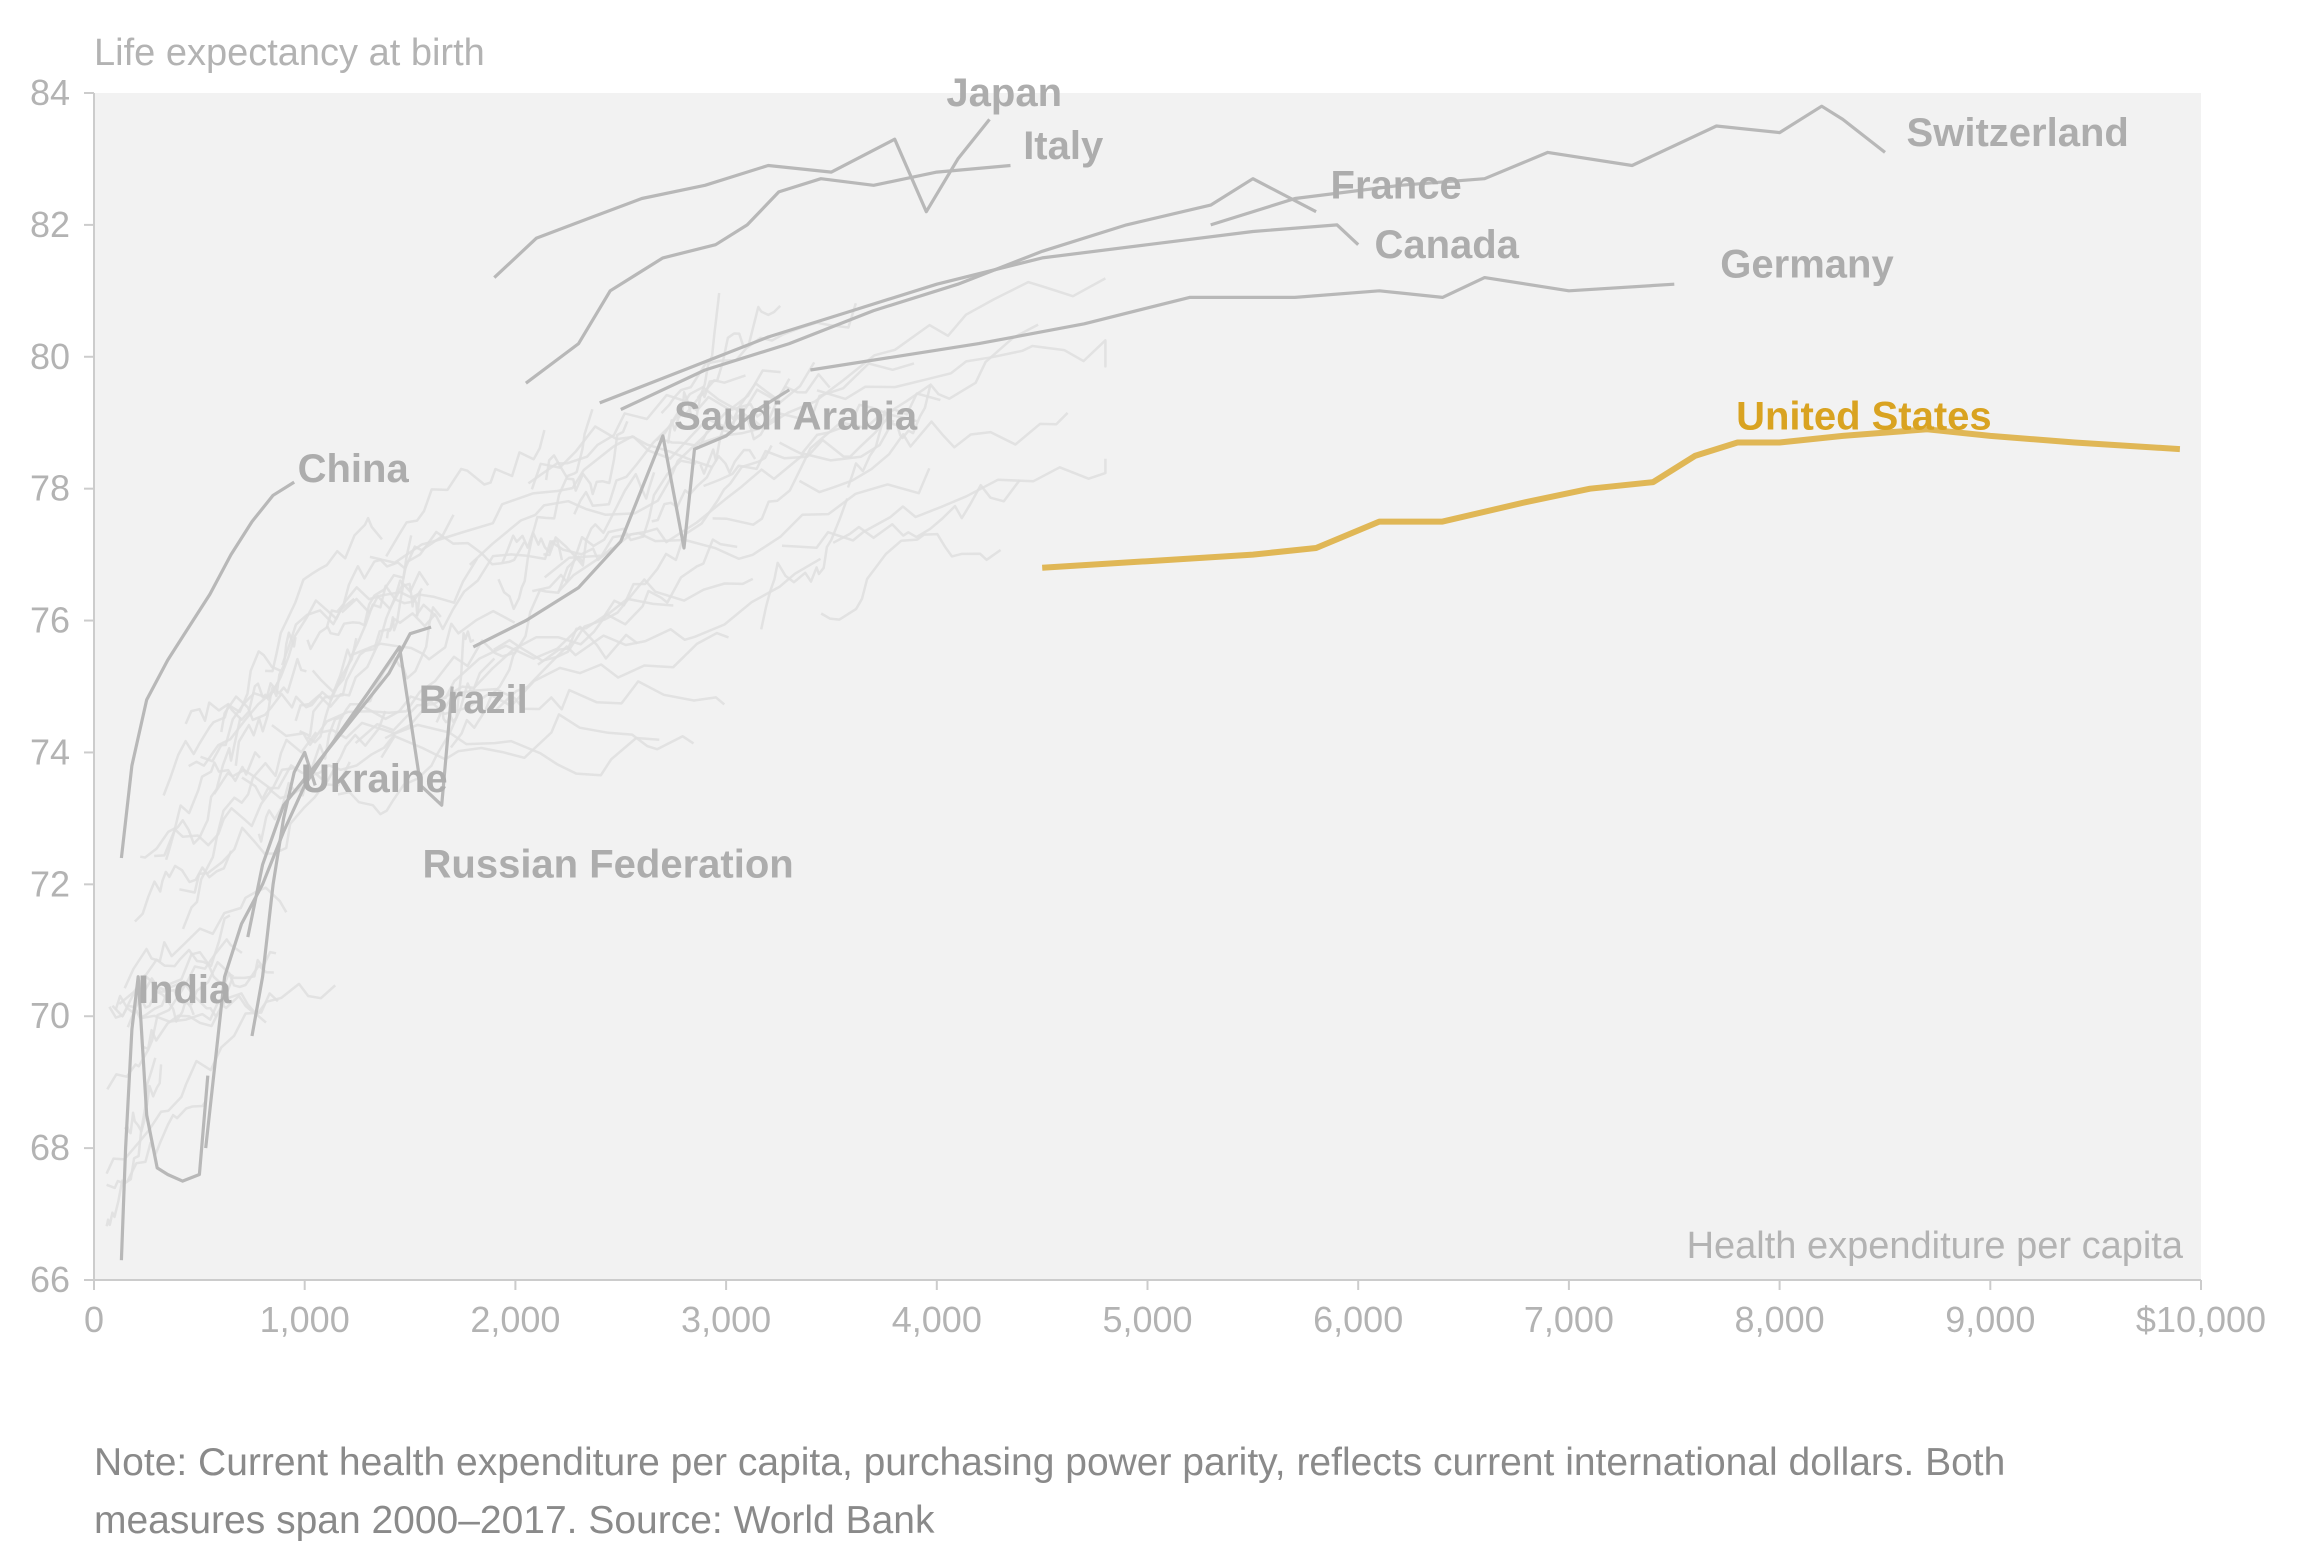 The width and height of the screenshot is (2304, 1550). Describe the element at coordinates (283, 893) in the screenshot. I see `series-line-ukraine` at that location.